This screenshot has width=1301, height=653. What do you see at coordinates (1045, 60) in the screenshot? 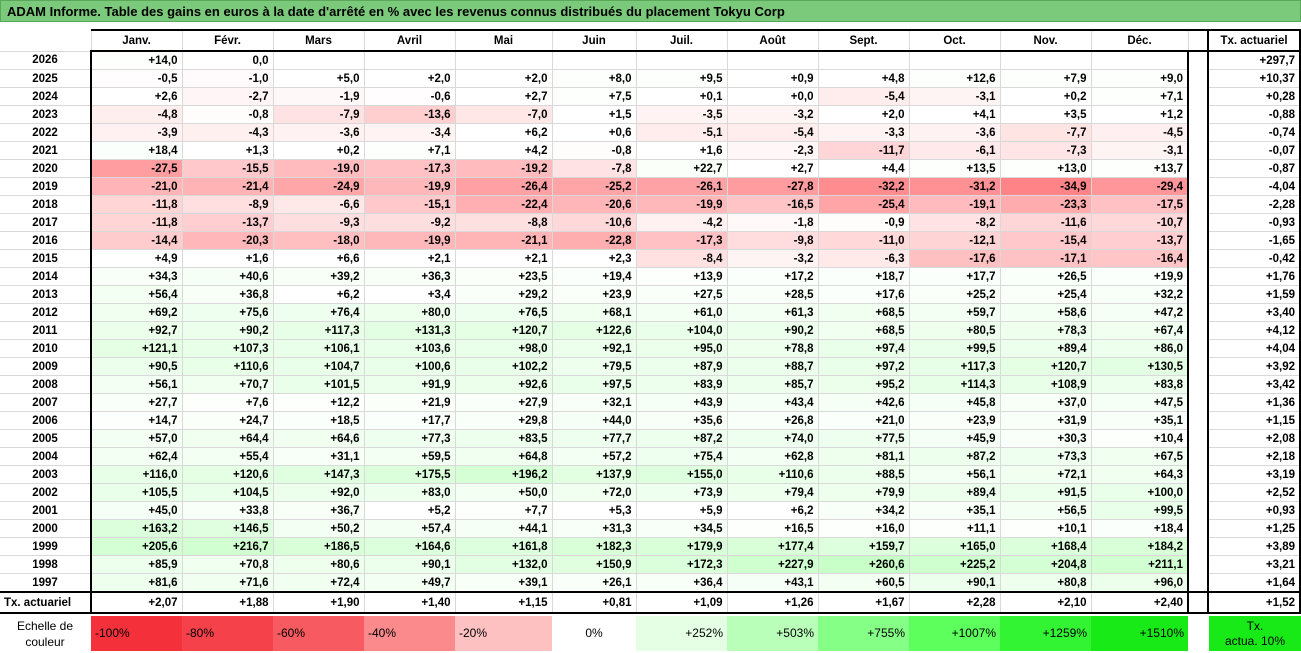
I see `value-cell` at bounding box center [1045, 60].